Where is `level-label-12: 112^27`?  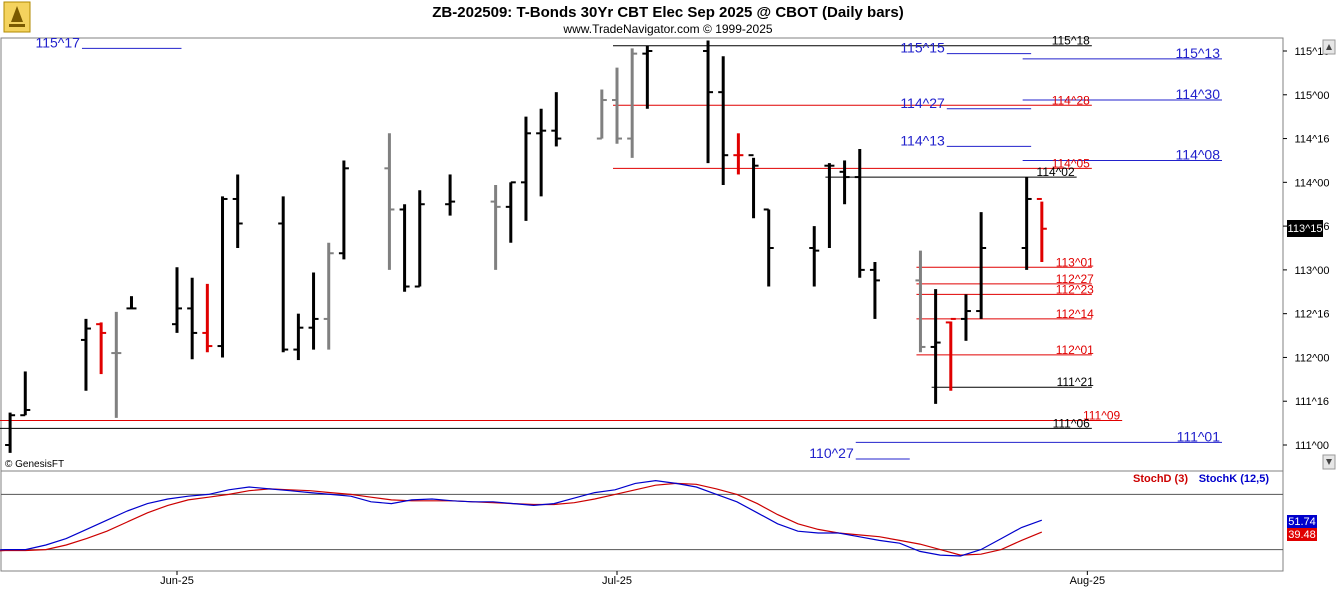
level-label-12: 112^27 is located at coordinates (1075, 279).